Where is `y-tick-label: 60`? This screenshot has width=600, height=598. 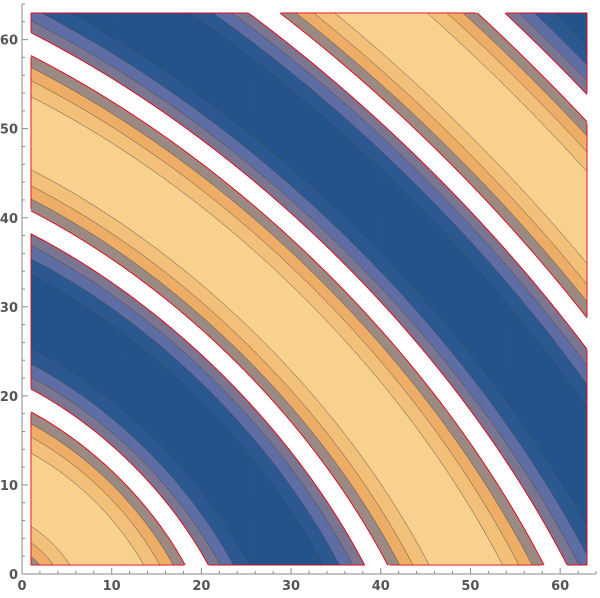 y-tick-label: 60 is located at coordinates (9, 41).